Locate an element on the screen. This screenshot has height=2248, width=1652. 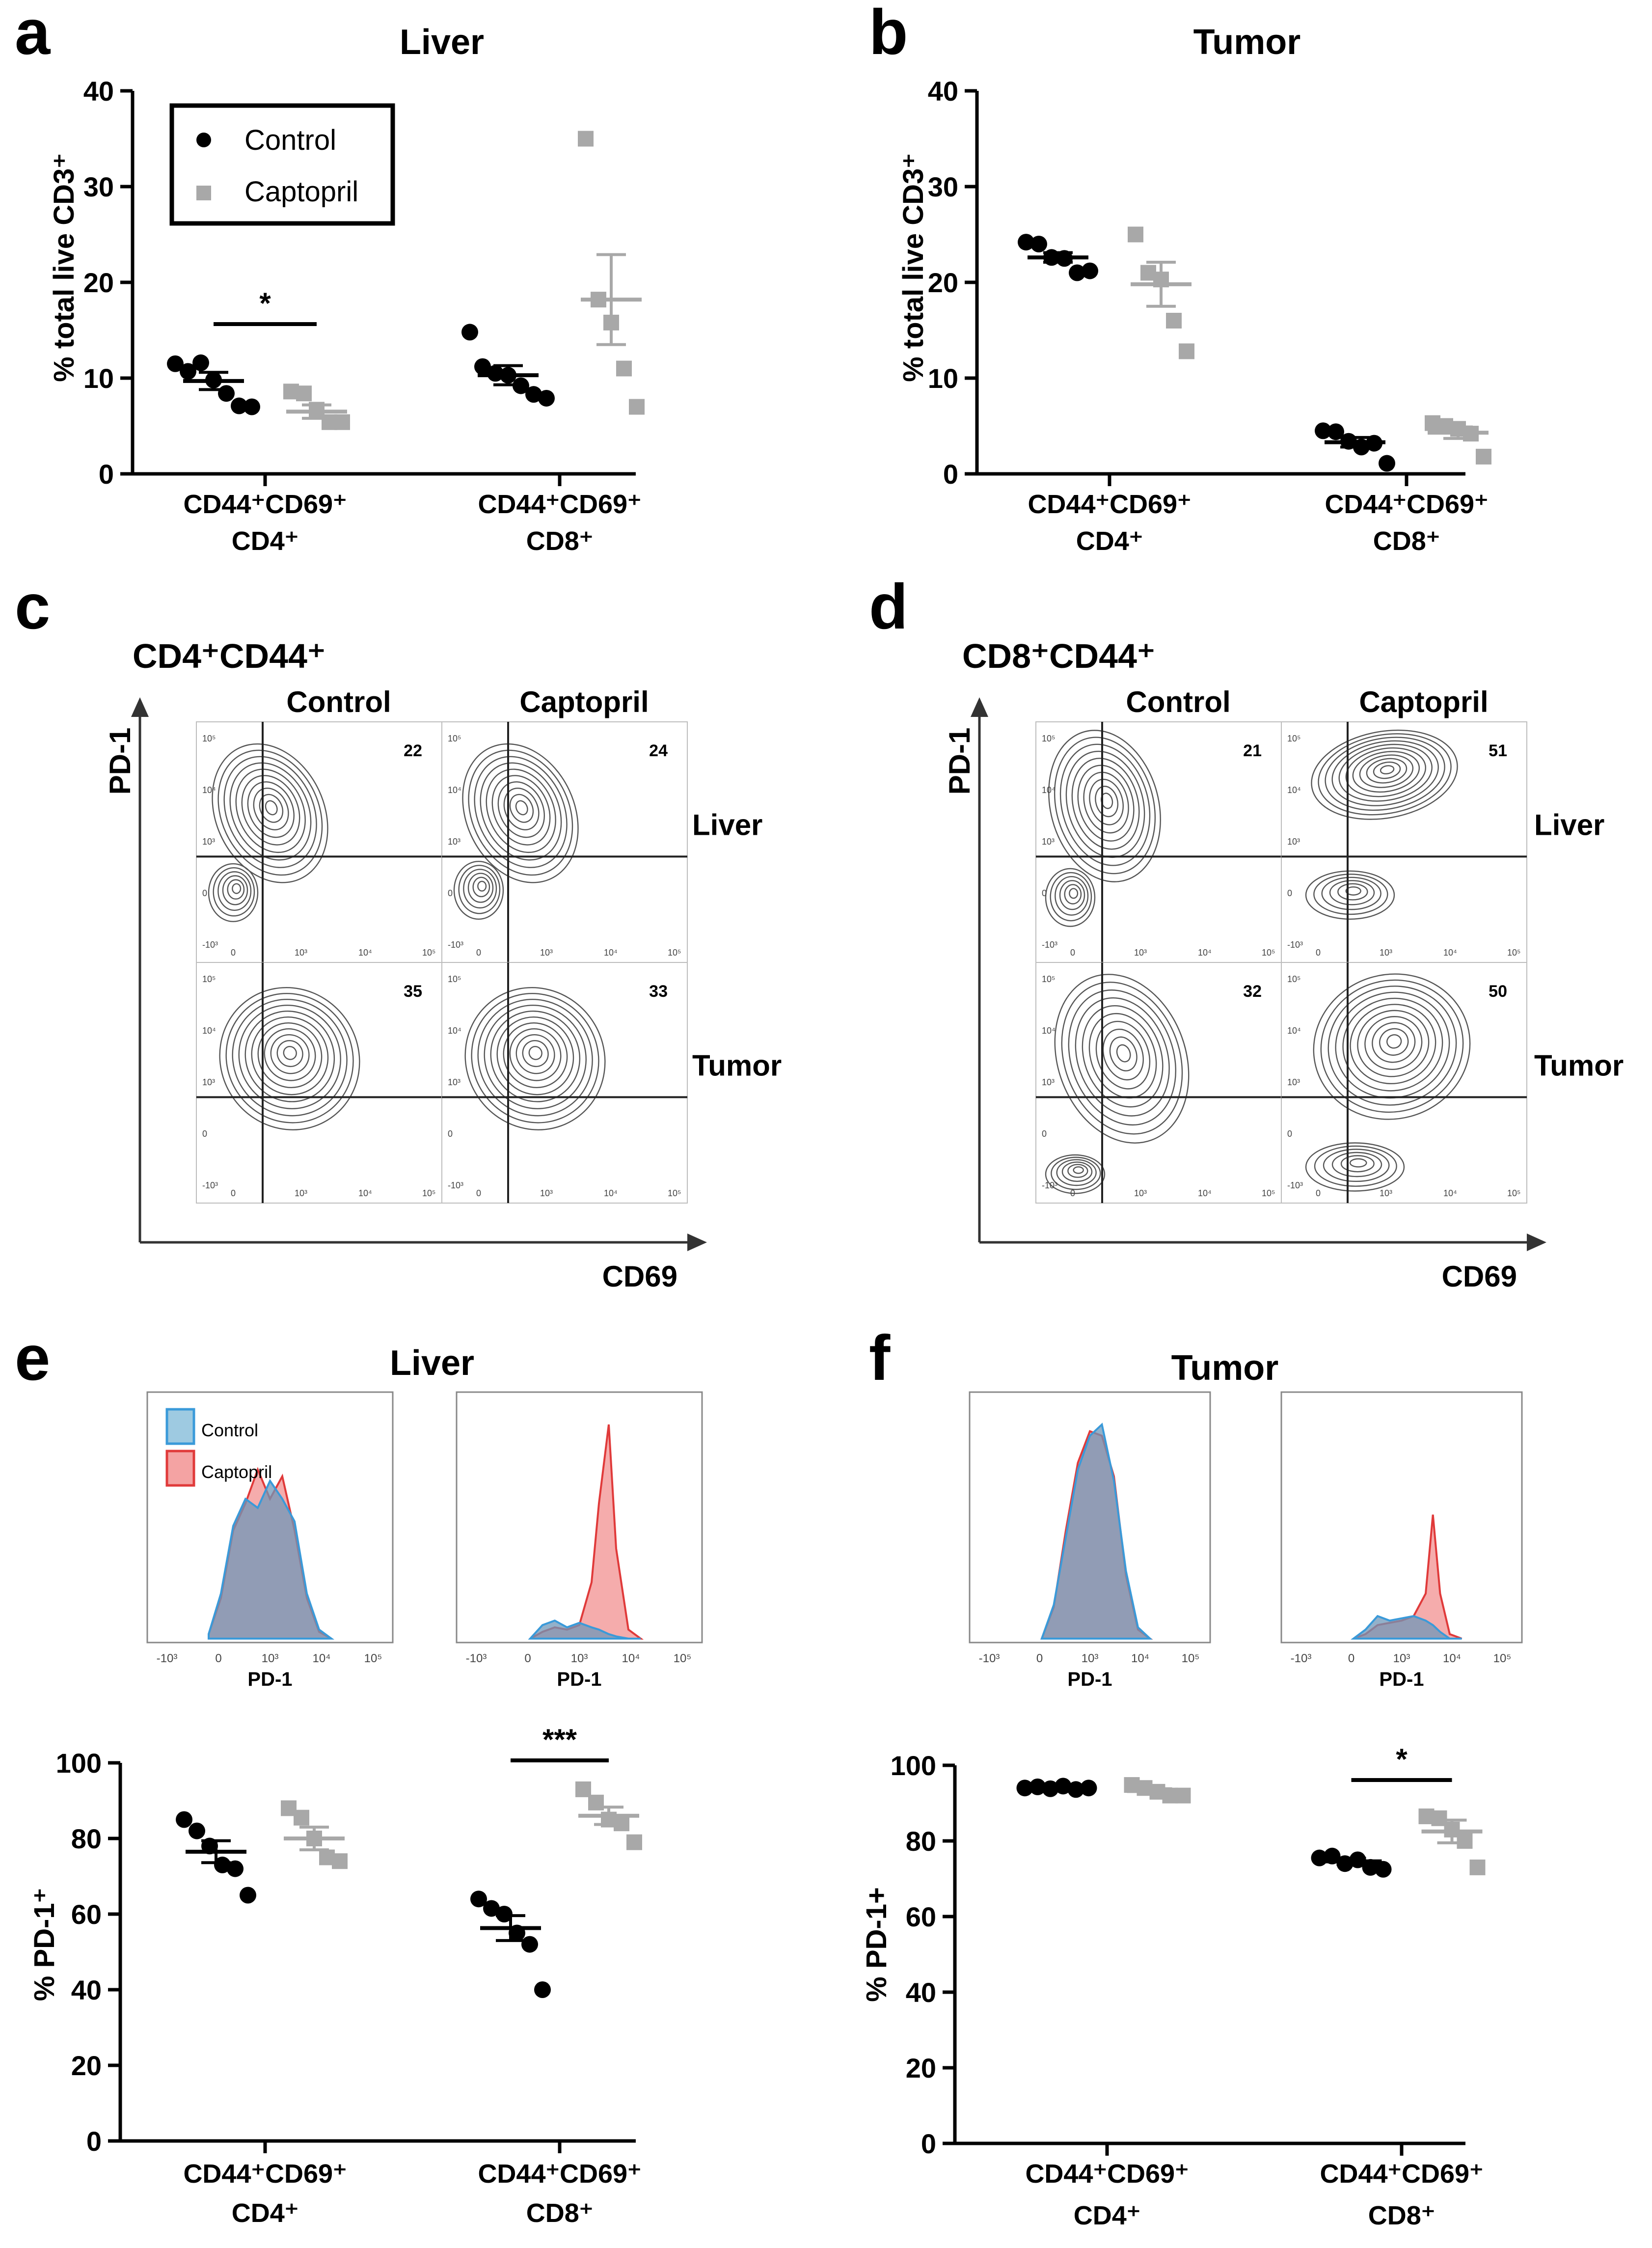
hist-x-tick-label: 0 is located at coordinates (1039, 1658).